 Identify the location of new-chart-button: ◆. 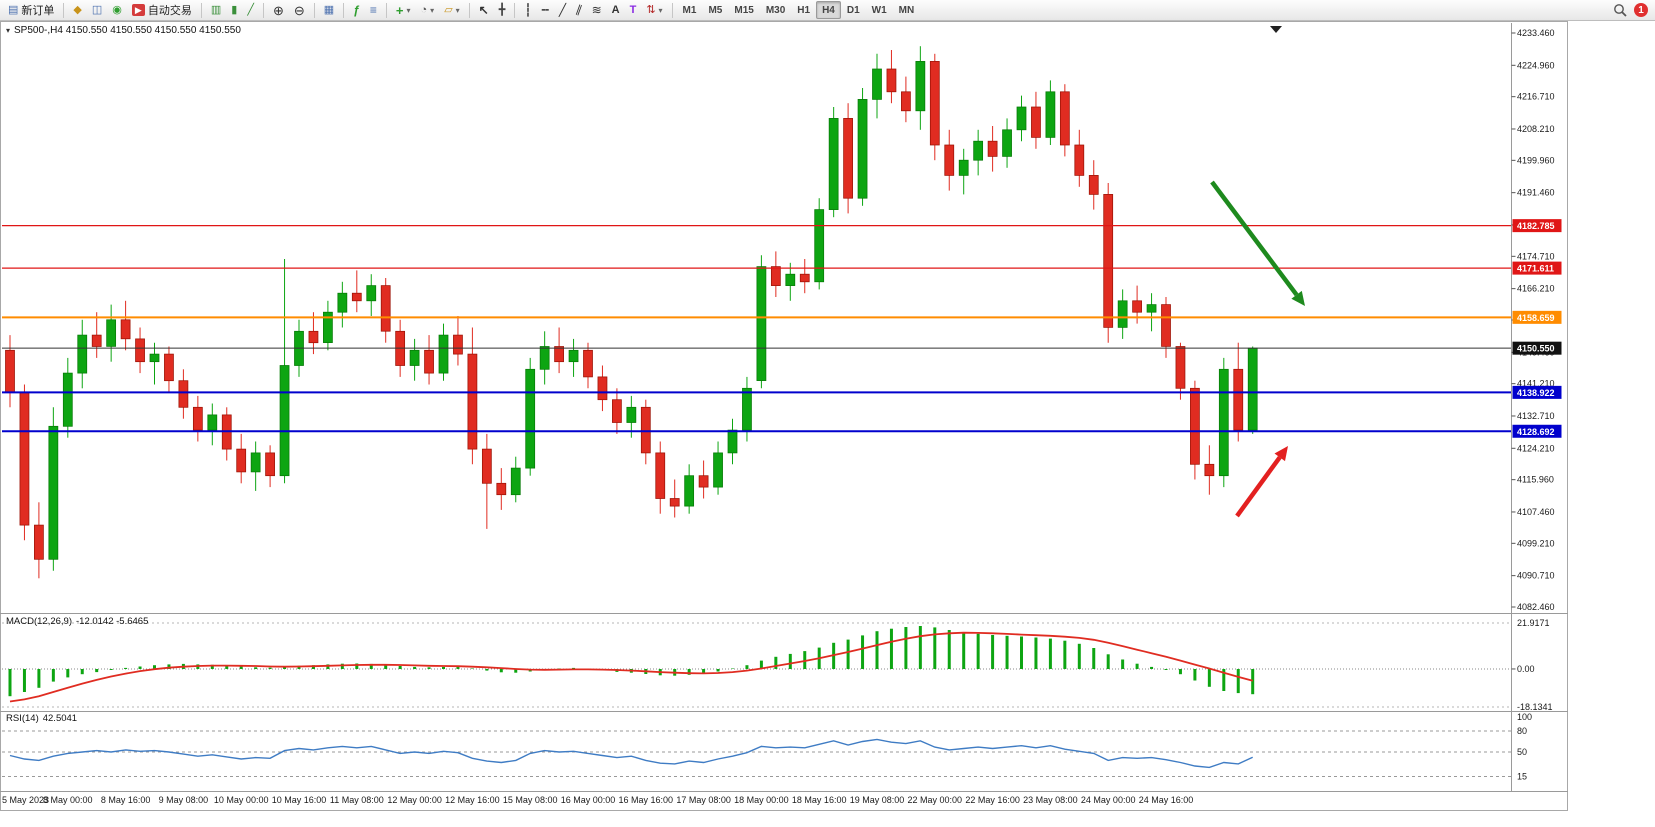
(77, 10).